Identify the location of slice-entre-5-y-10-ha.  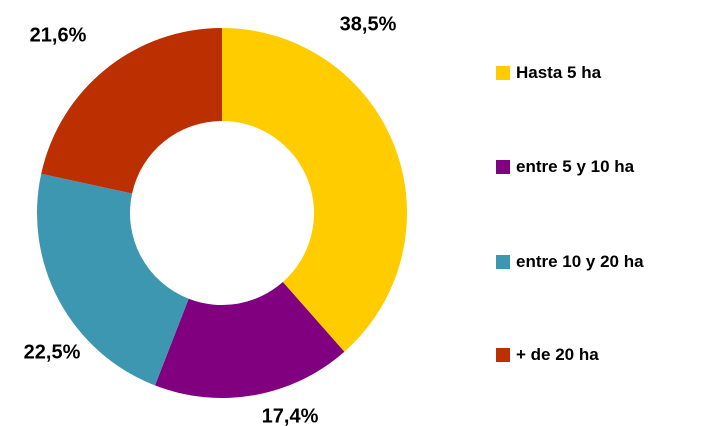
(249, 340).